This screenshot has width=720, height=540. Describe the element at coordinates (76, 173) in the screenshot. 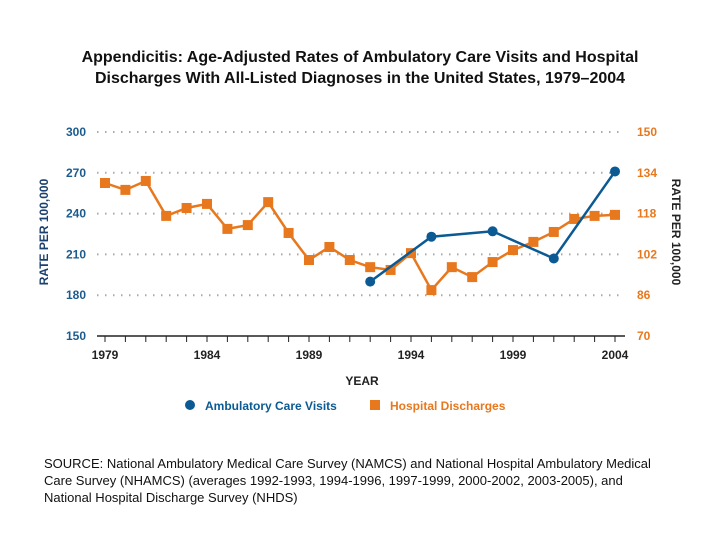

I see `y-tick-label: 270` at that location.